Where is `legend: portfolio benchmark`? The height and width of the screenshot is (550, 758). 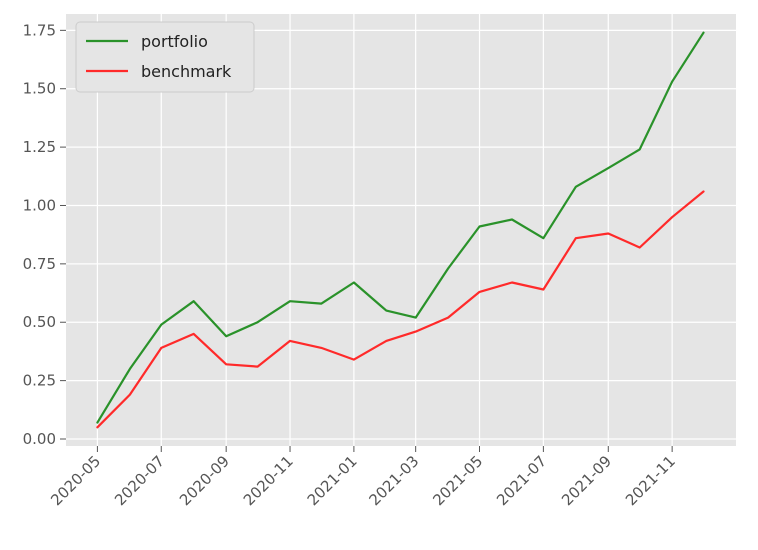
legend: portfolio benchmark is located at coordinates (165, 57).